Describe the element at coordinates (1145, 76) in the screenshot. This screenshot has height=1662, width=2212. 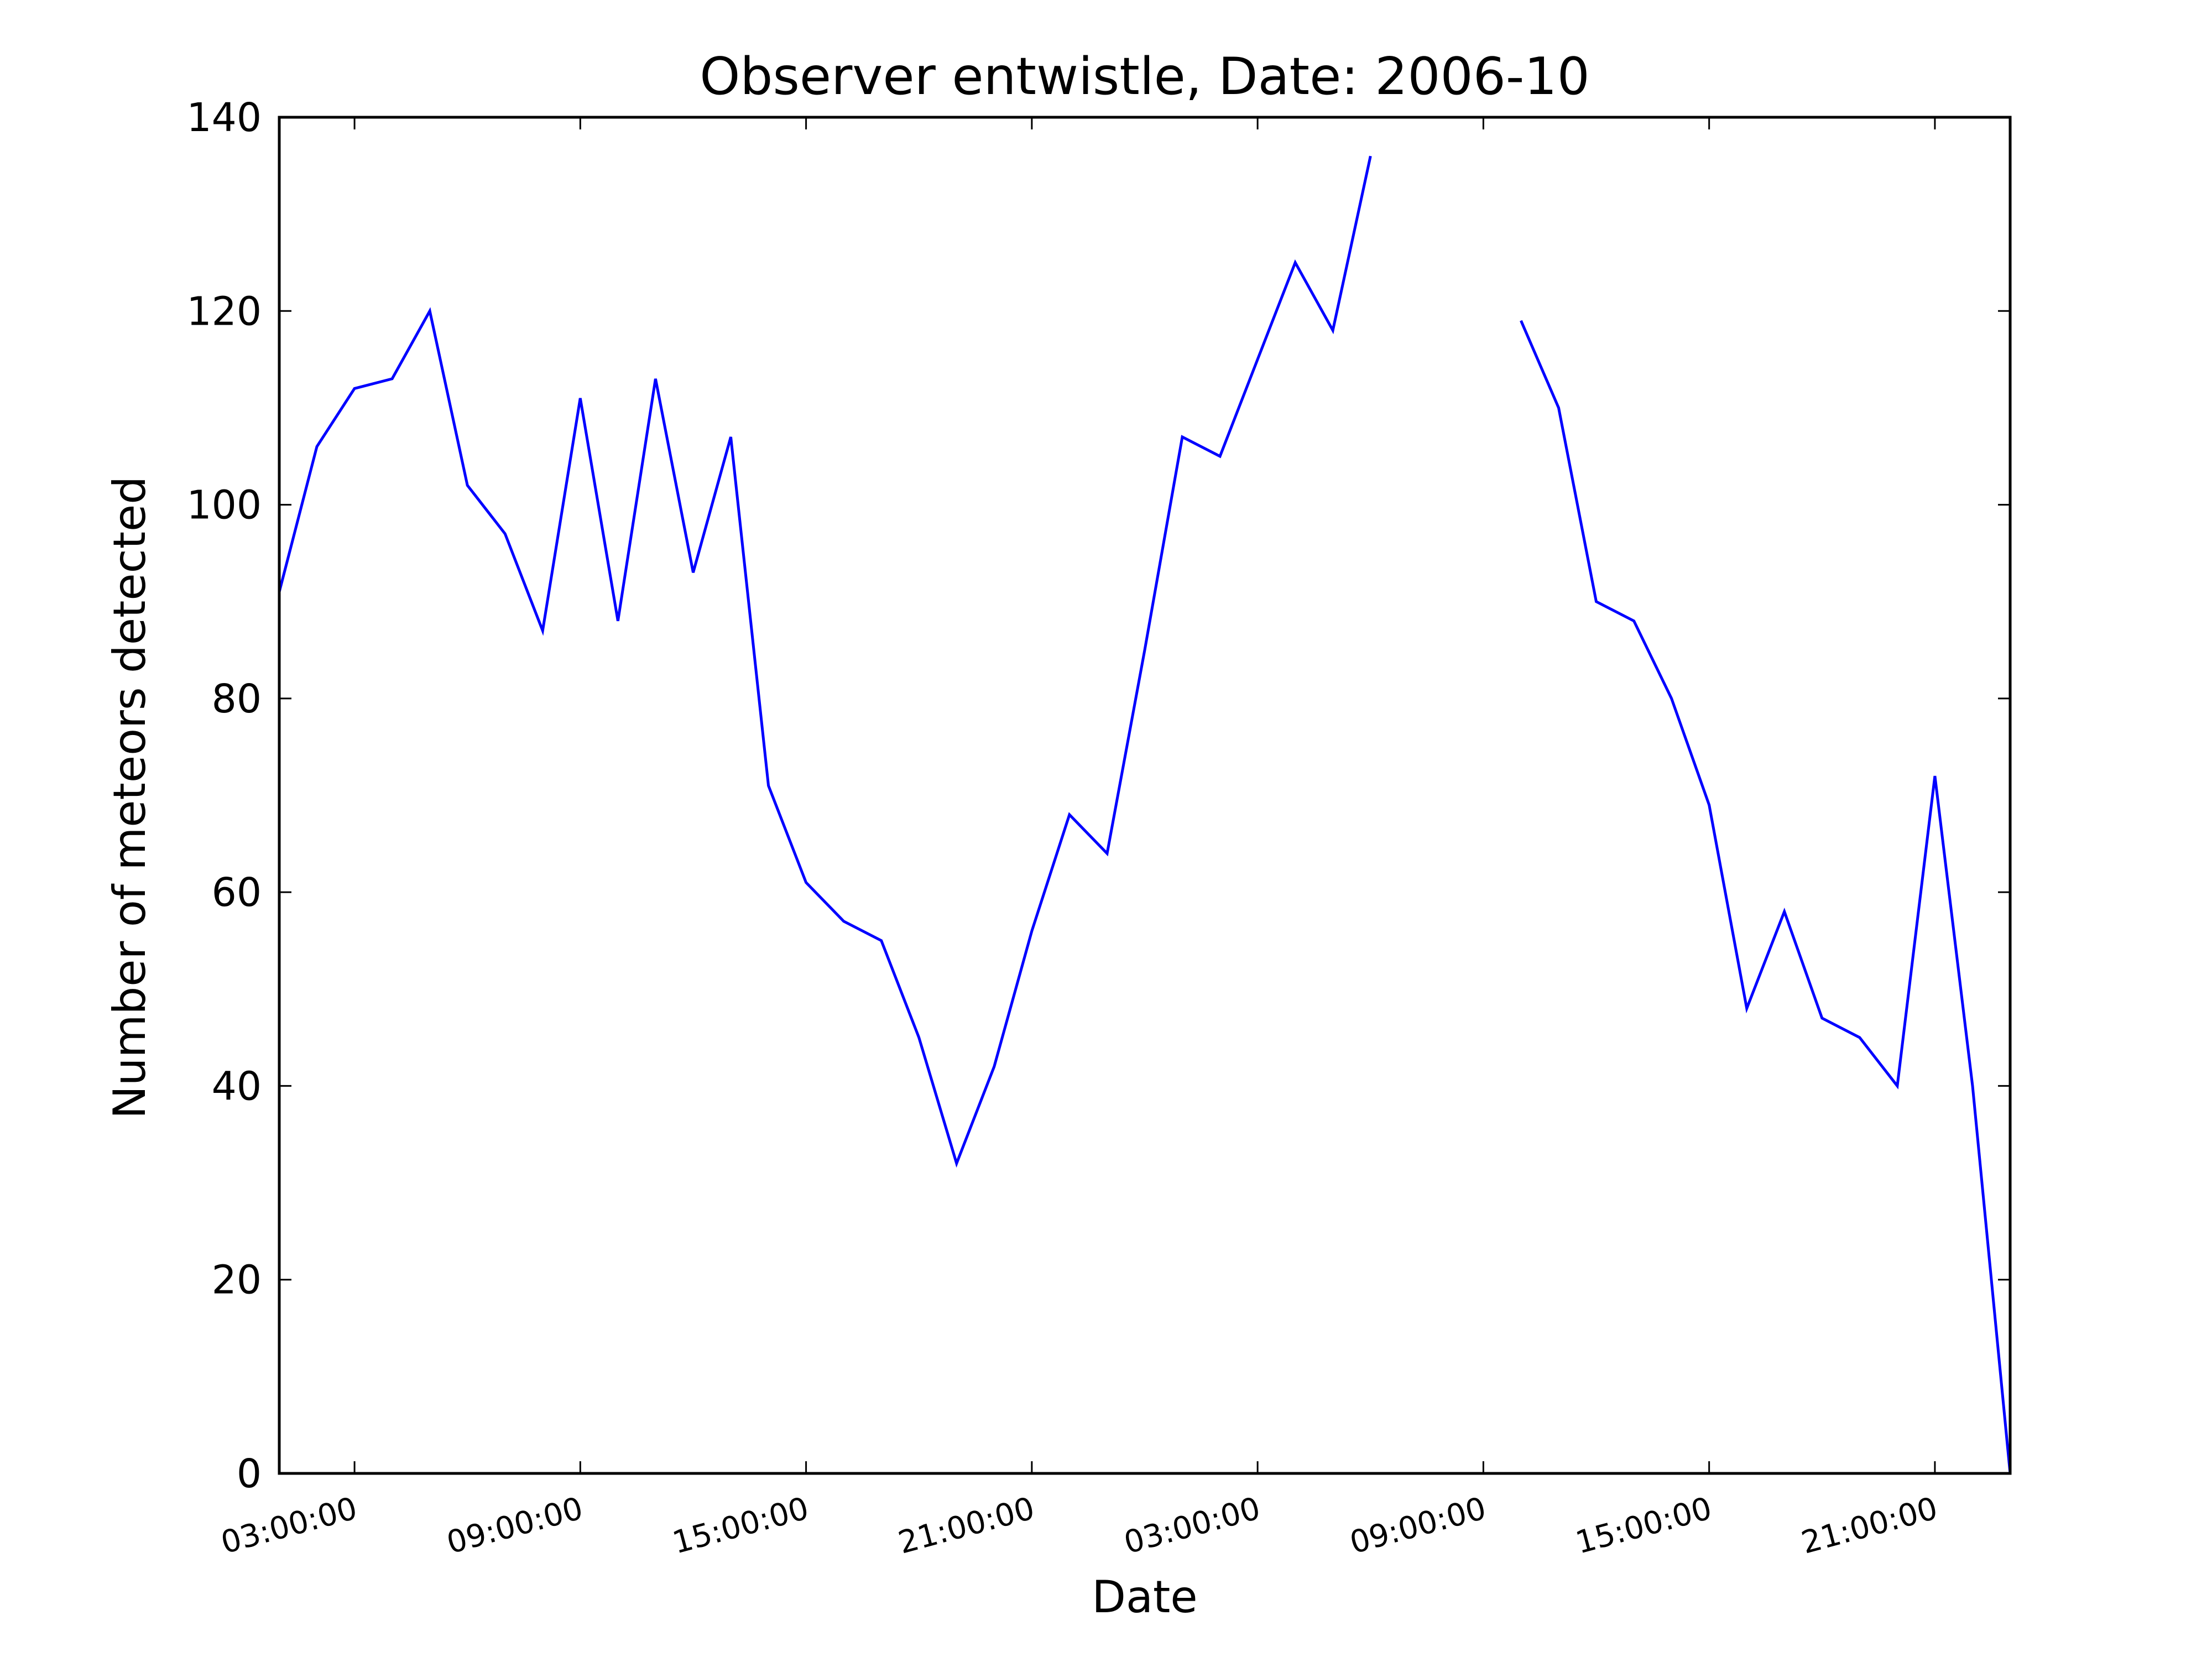
I see `chart-title: Observer entwistle, Date: 2006-10` at that location.